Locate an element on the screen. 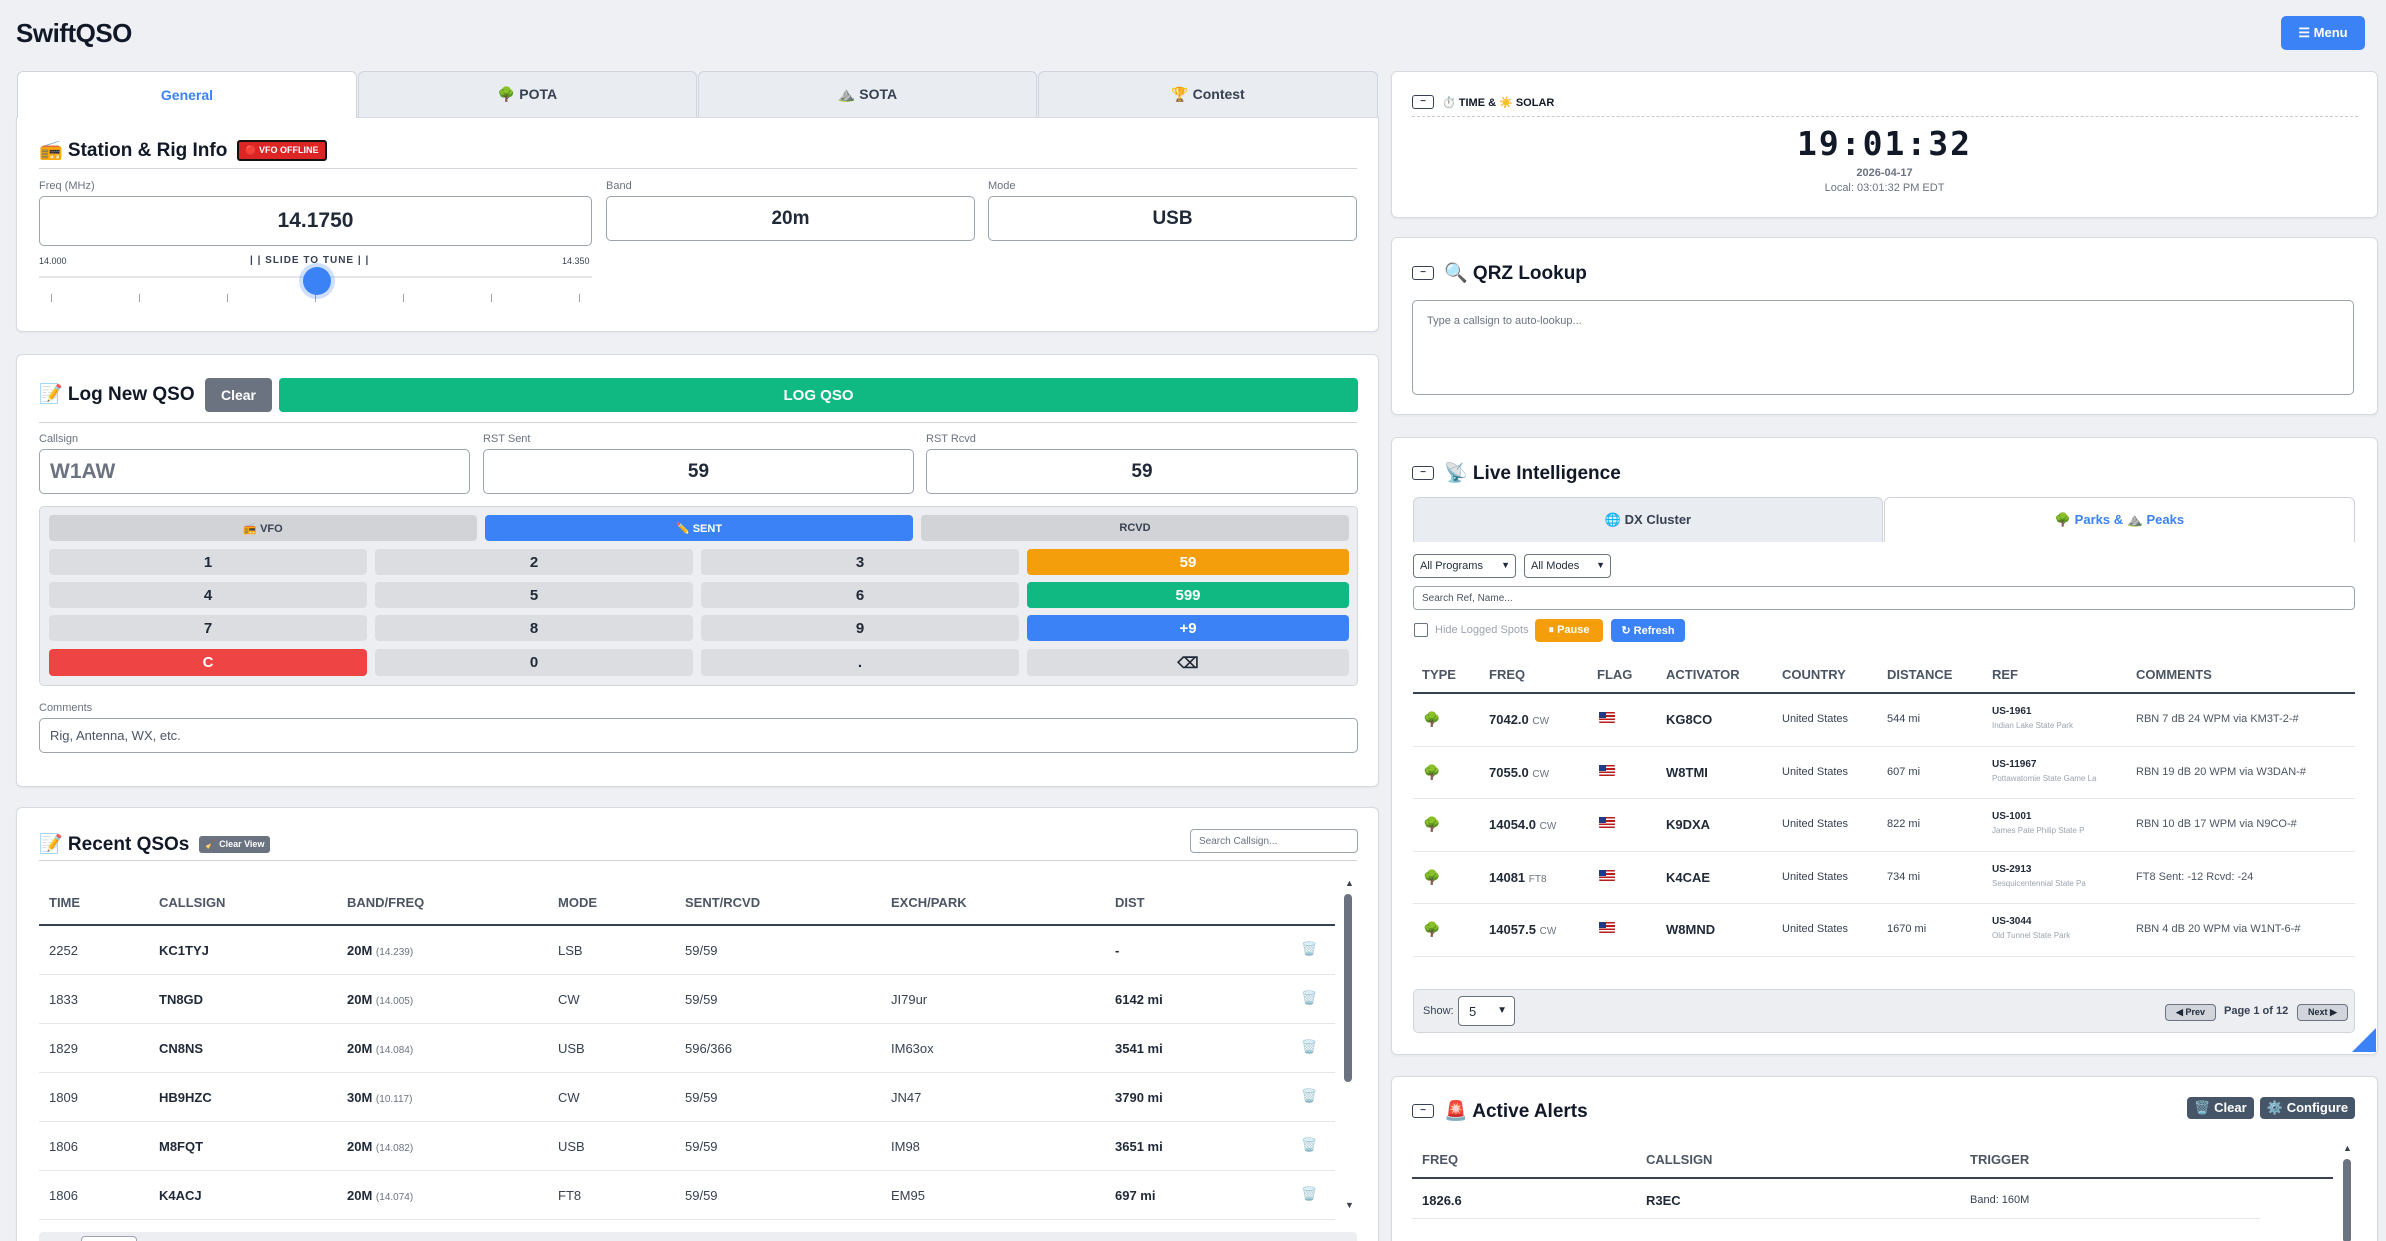  alerts-clear-button: 🗑️ Clear is located at coordinates (2220, 1108).